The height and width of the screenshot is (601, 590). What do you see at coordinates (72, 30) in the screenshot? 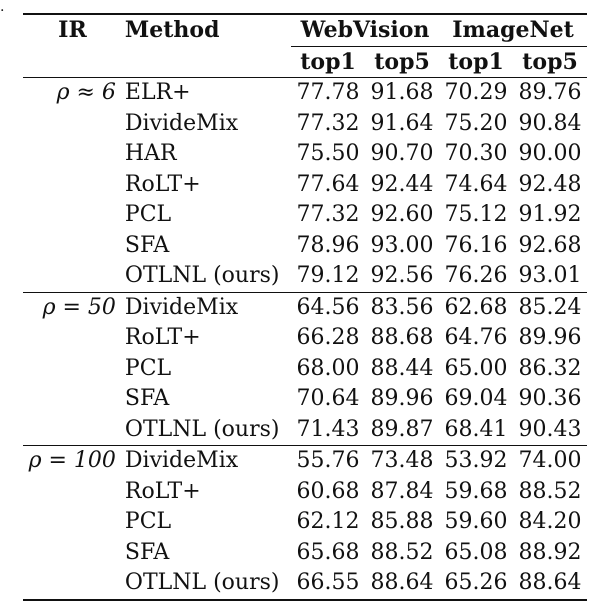
I see `ir-header: IR` at bounding box center [72, 30].